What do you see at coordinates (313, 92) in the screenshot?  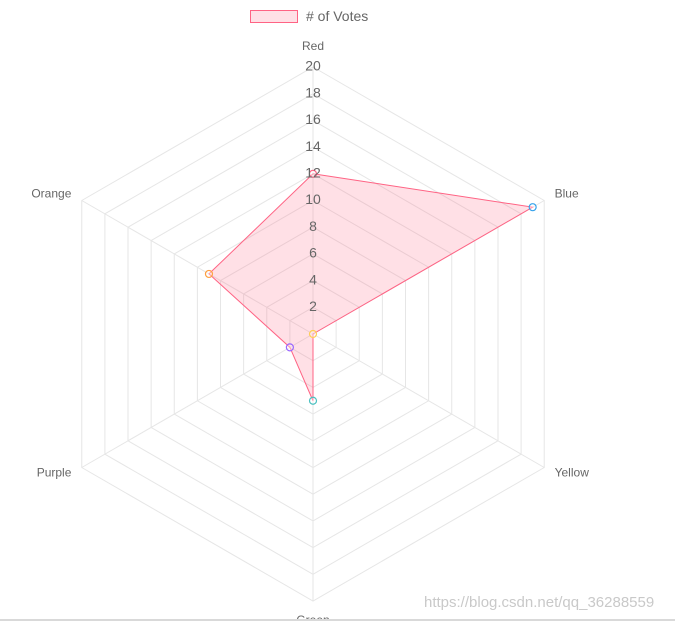 I see `tick-label-18: 18` at bounding box center [313, 92].